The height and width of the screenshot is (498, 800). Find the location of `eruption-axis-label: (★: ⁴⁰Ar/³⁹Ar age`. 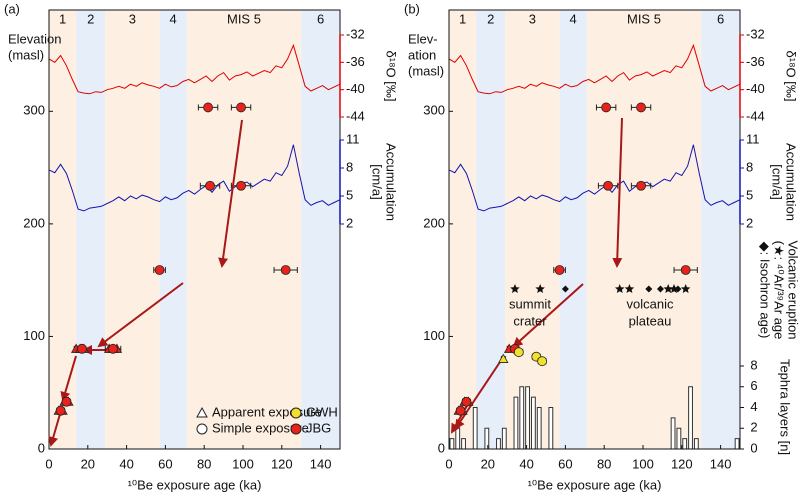

eruption-axis-label: (★: ⁴⁰Ar/³⁹Ar age is located at coordinates (779, 290).